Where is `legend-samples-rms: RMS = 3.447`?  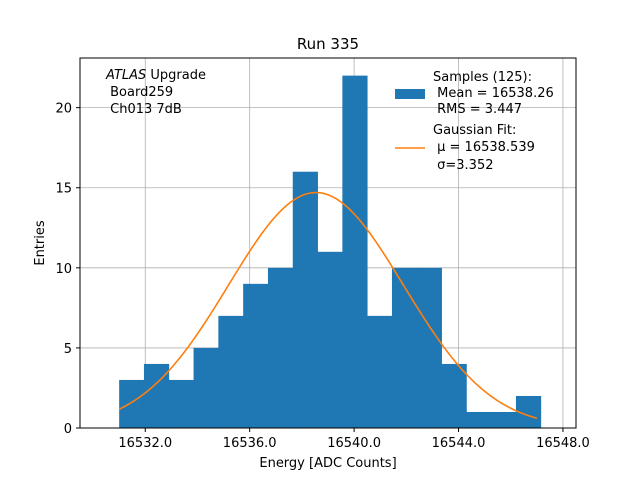
legend-samples-rms: RMS = 3.447 is located at coordinates (477, 109).